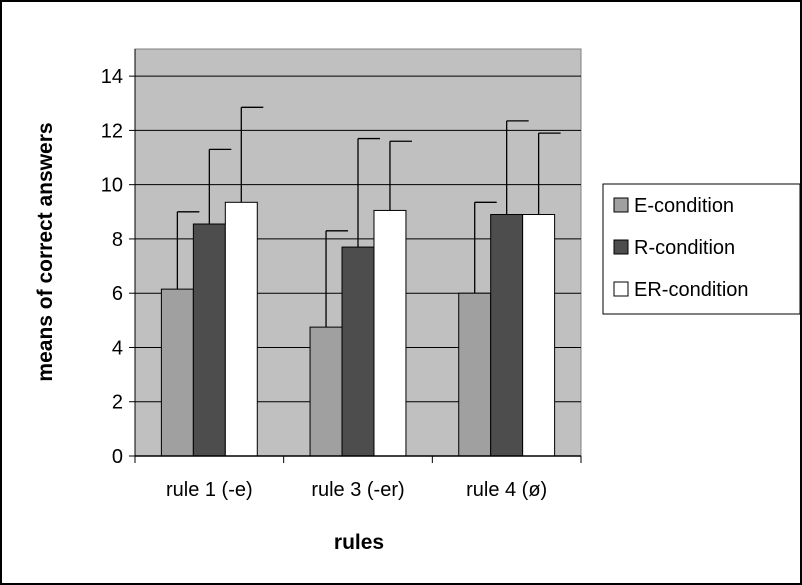  Describe the element at coordinates (209, 490) in the screenshot. I see `x-category-label: rule 1 (-e)` at that location.